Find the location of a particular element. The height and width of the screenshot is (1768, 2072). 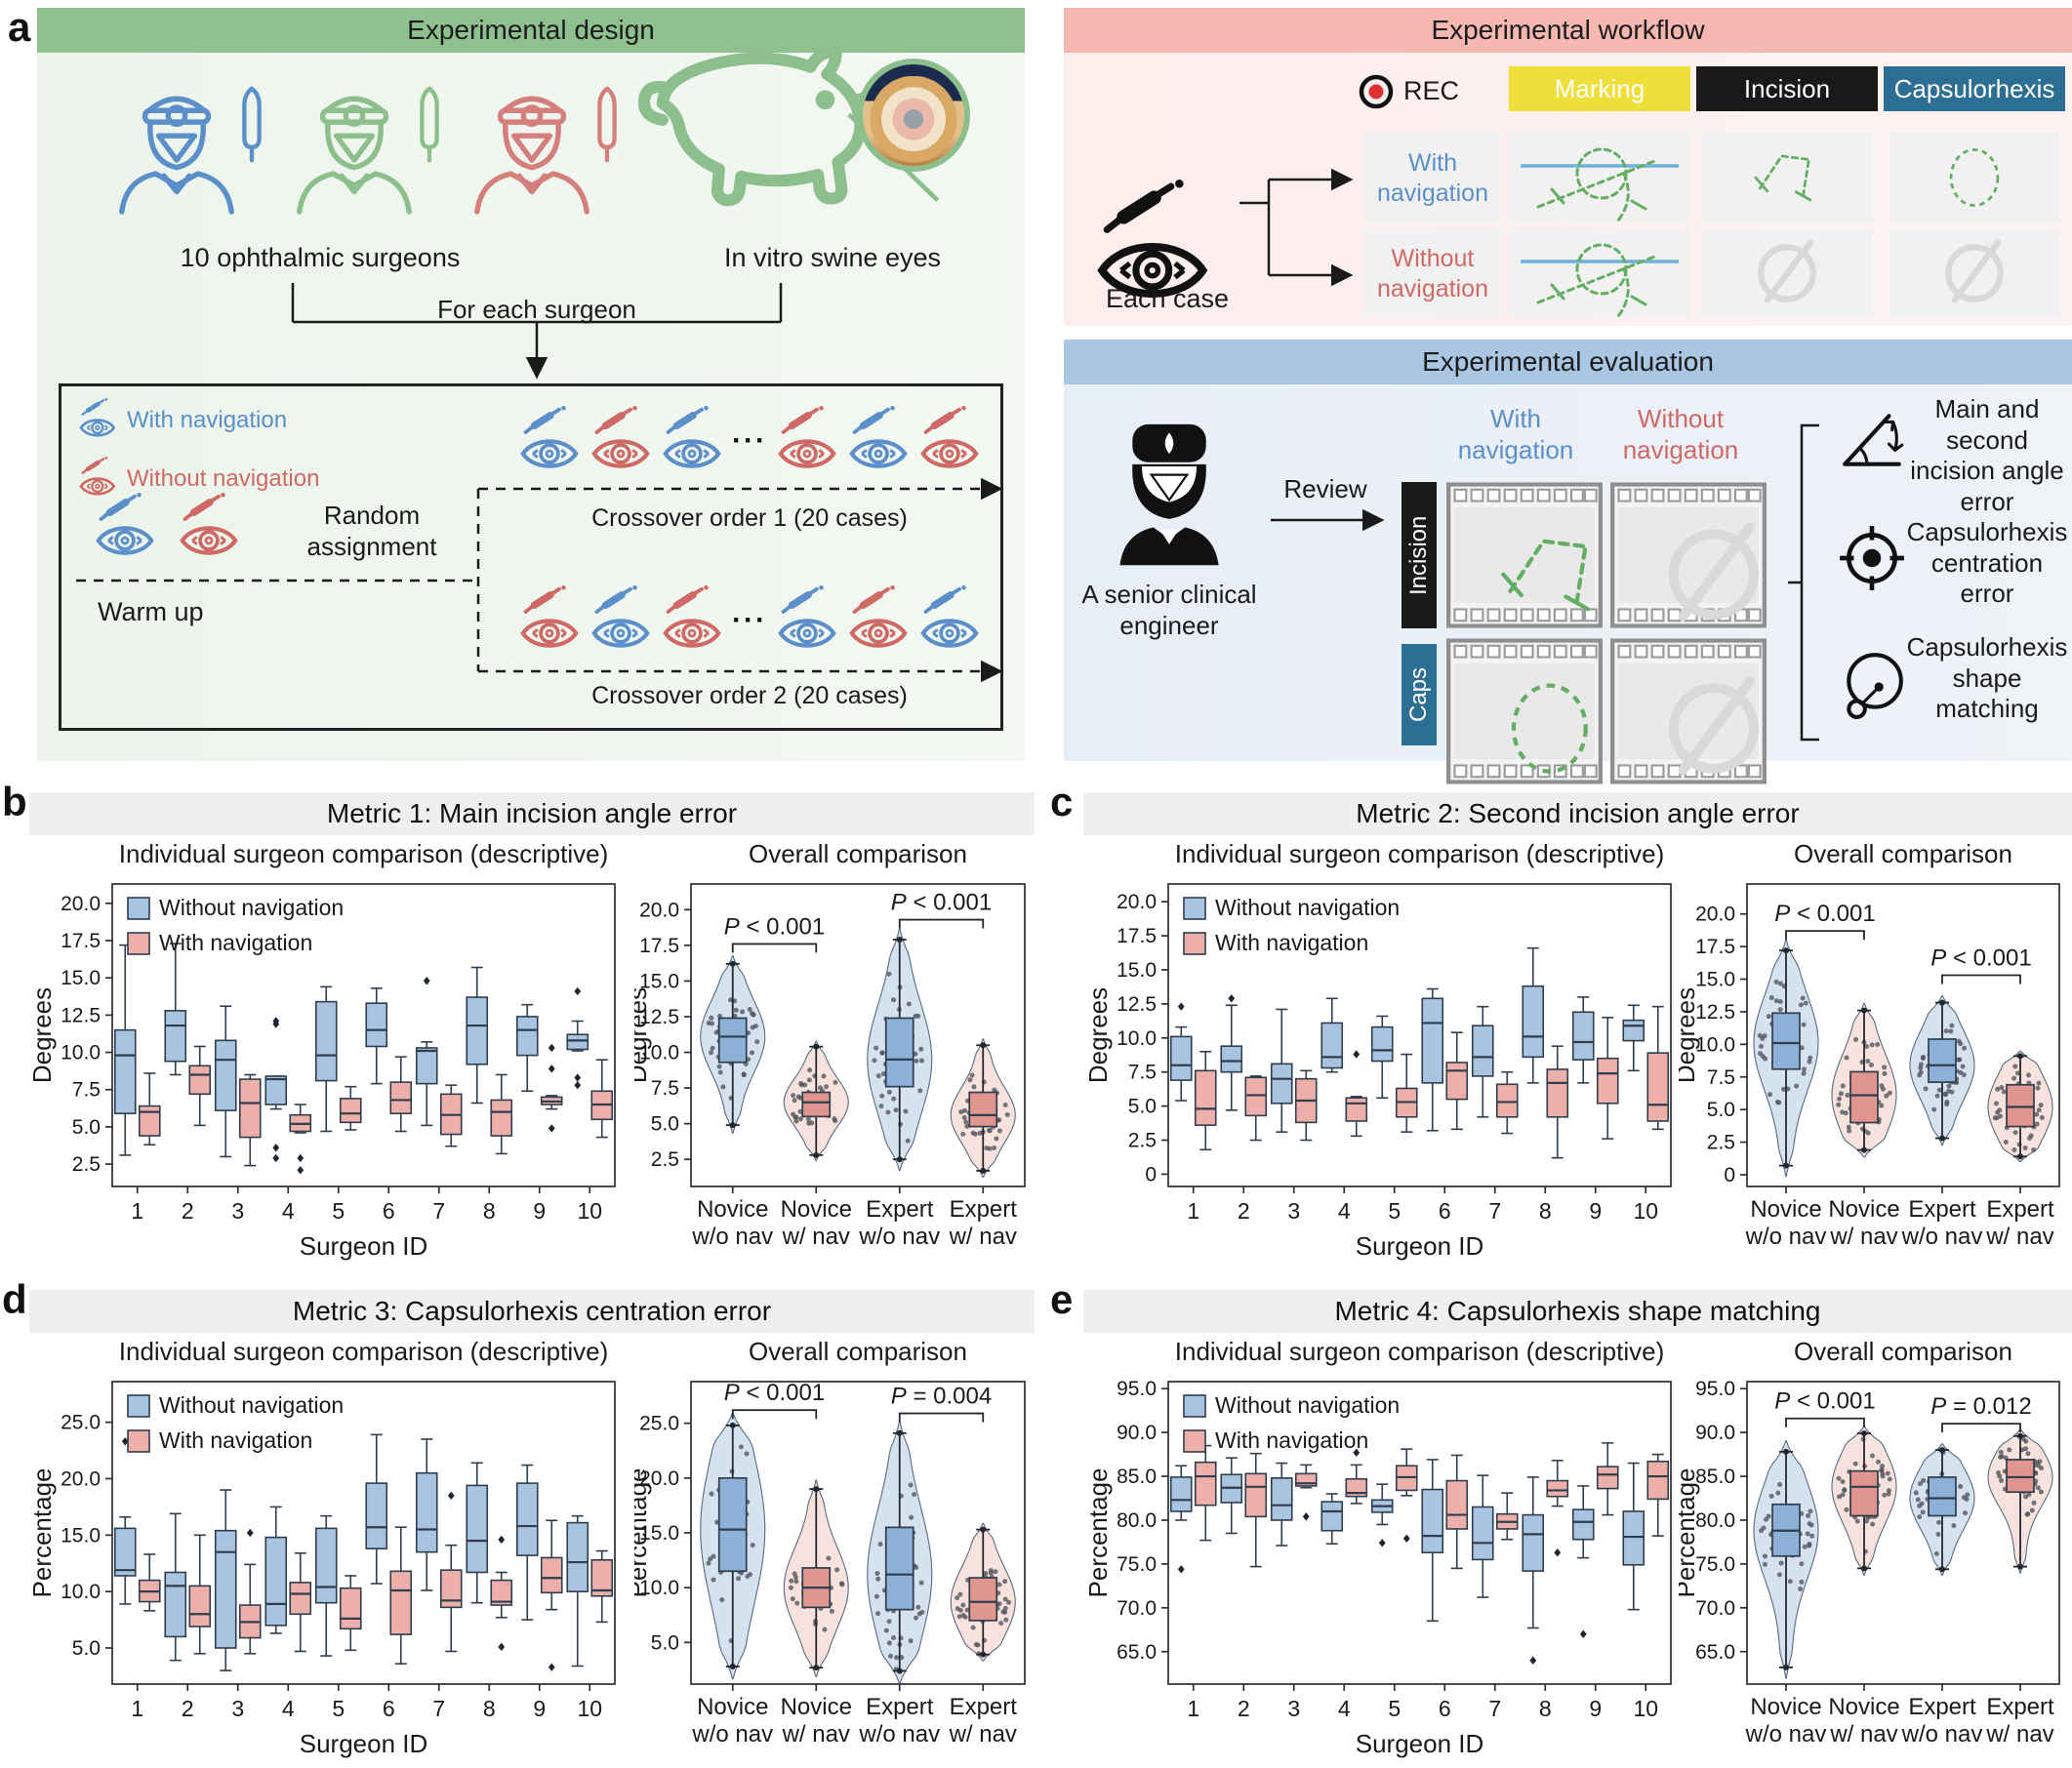

metric3-label: Capsulorhexis shape matching is located at coordinates (1987, 678).